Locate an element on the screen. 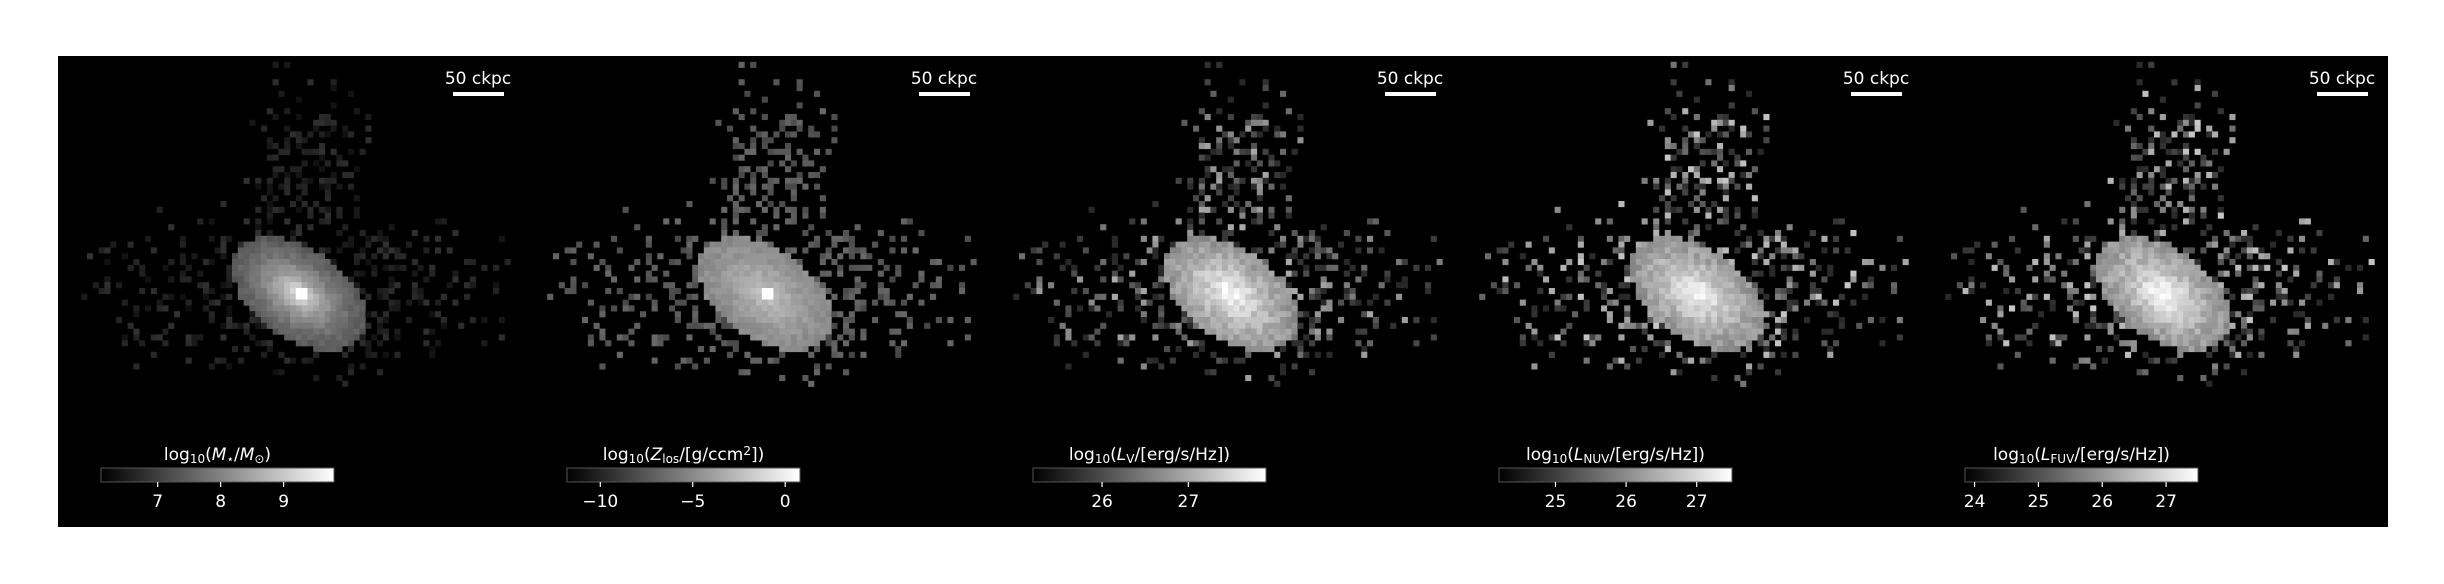 The height and width of the screenshot is (584, 2444). colorbar-tick-label: 25 is located at coordinates (2039, 502).